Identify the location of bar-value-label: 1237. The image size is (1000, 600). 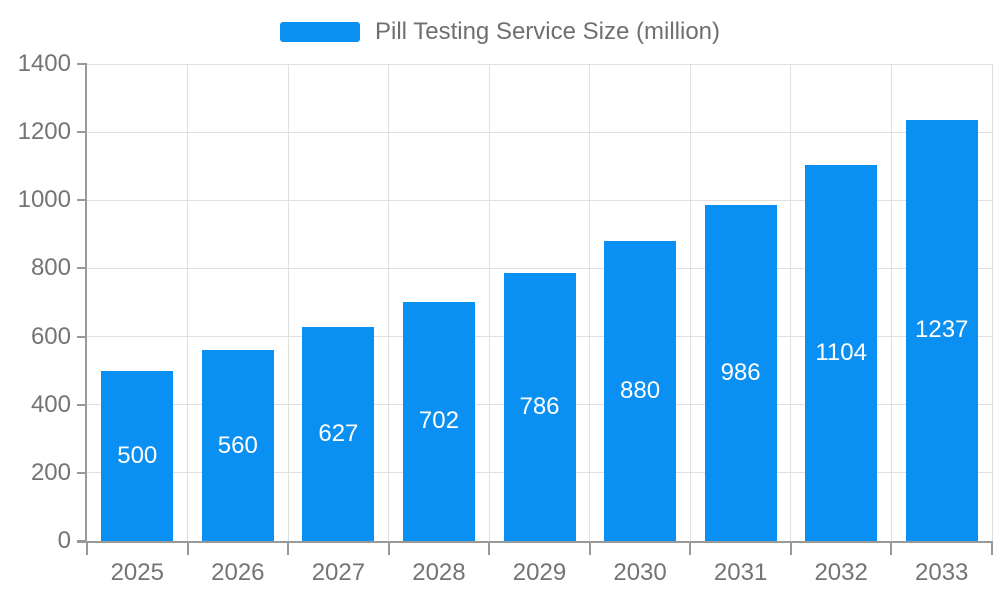
(942, 330).